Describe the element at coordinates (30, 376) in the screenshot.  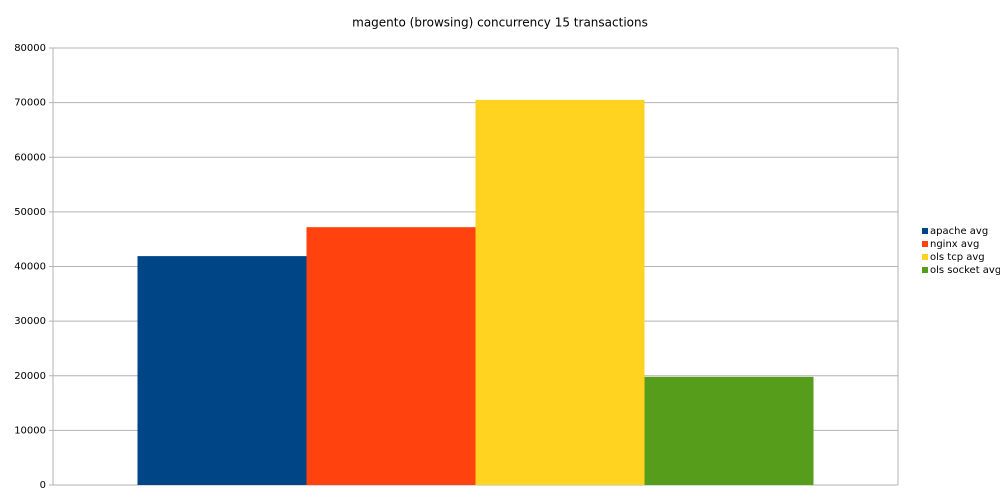
I see `y-tick-label: 20000` at that location.